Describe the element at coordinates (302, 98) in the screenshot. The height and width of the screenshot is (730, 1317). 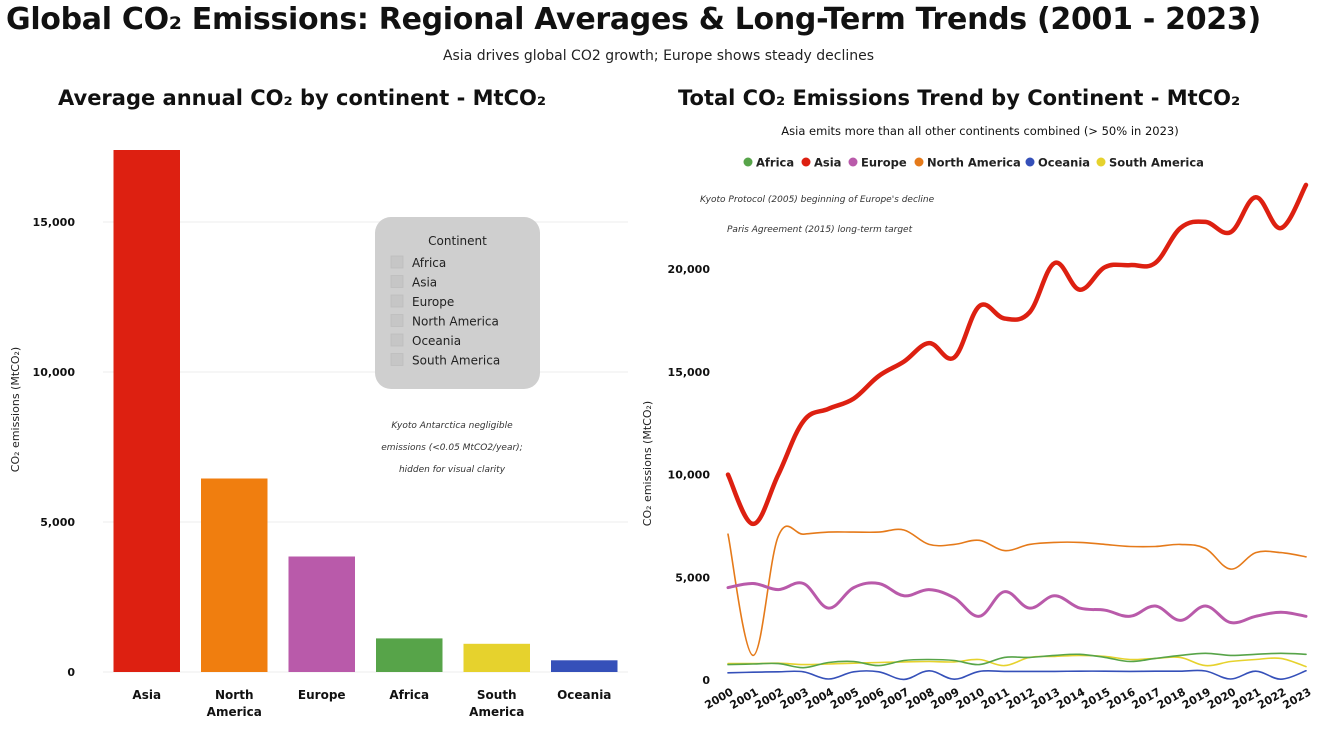
I see `bar-chart-title: Average annual CO₂ by continent - MtCO₂` at that location.